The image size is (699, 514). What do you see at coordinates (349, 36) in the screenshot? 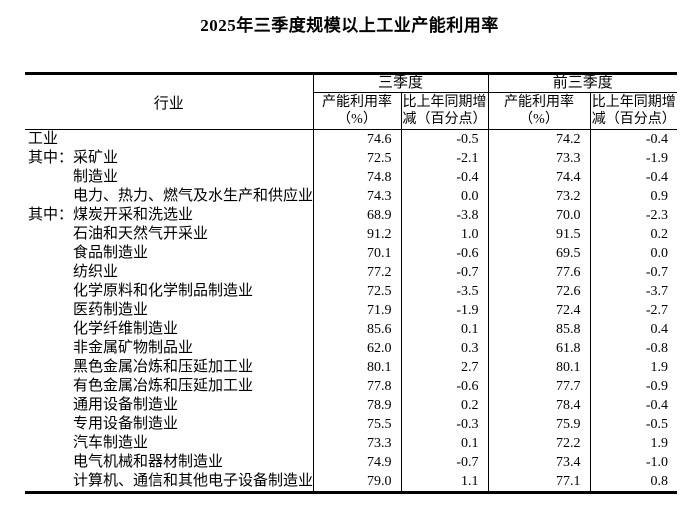
I see `title-bar: 2025年三季度规模以上工业产能利用率` at bounding box center [349, 36].